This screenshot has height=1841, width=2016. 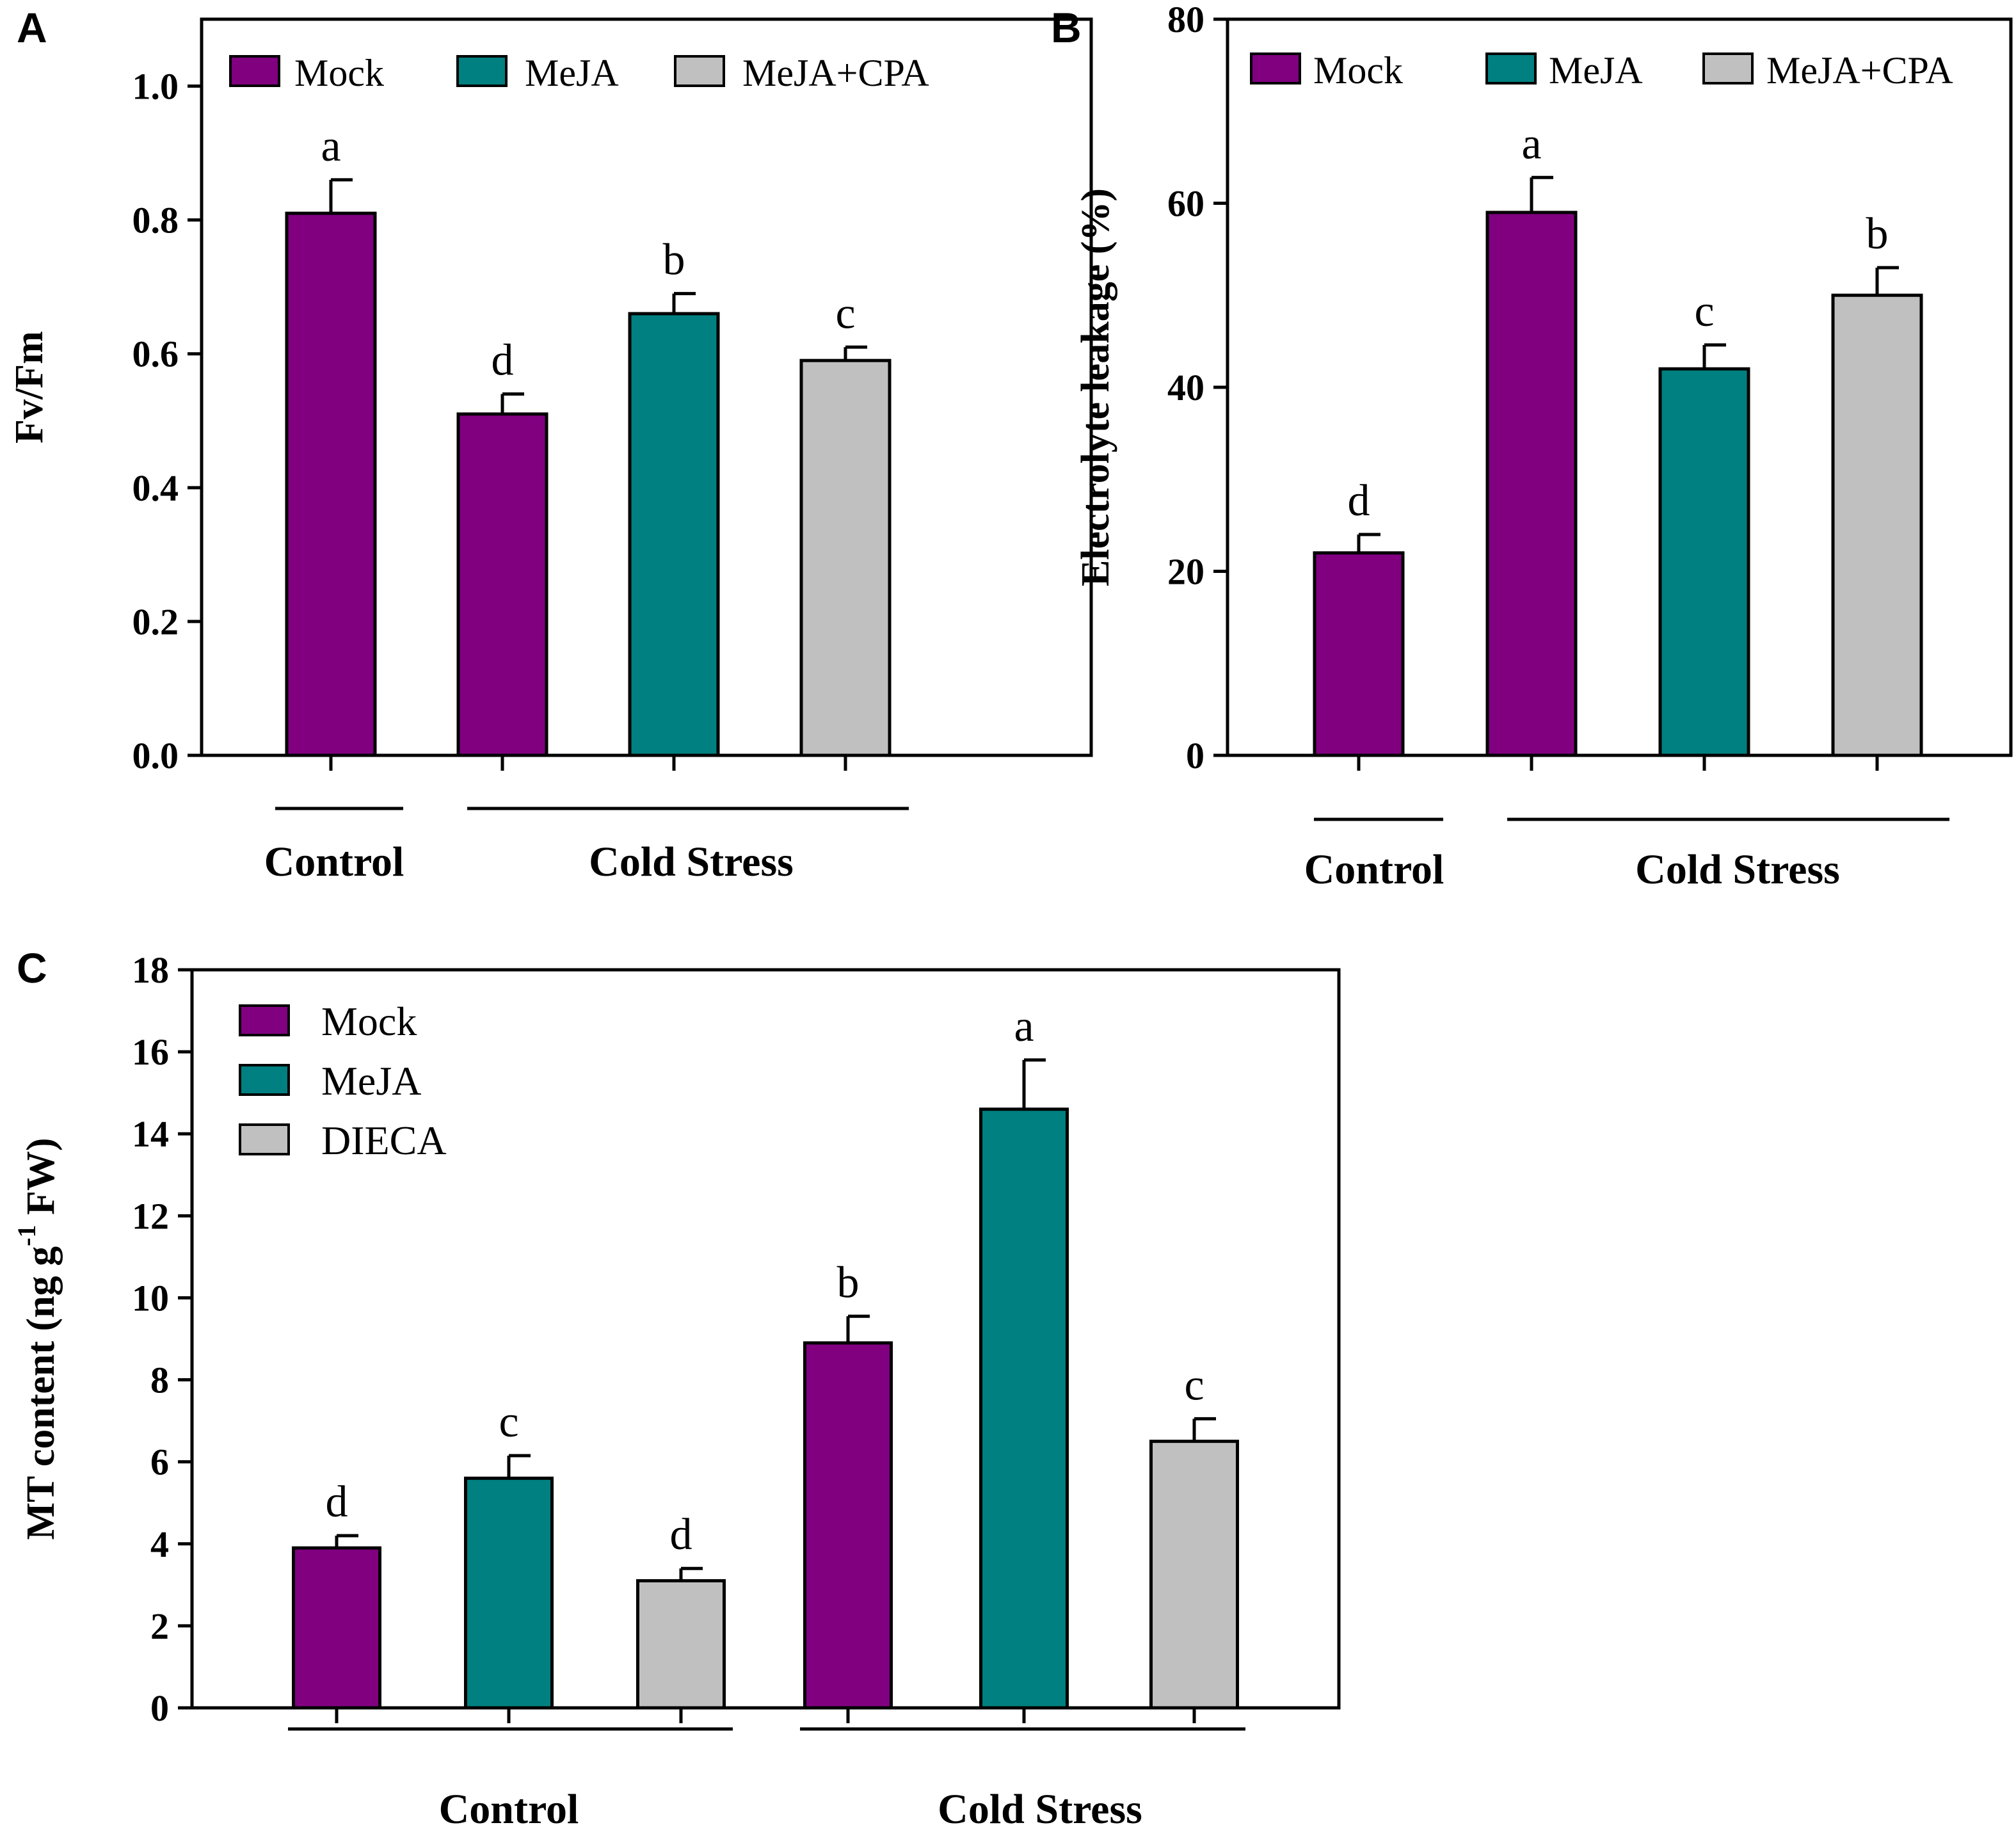 What do you see at coordinates (32, 968) in the screenshot?
I see `panel-label: C` at bounding box center [32, 968].